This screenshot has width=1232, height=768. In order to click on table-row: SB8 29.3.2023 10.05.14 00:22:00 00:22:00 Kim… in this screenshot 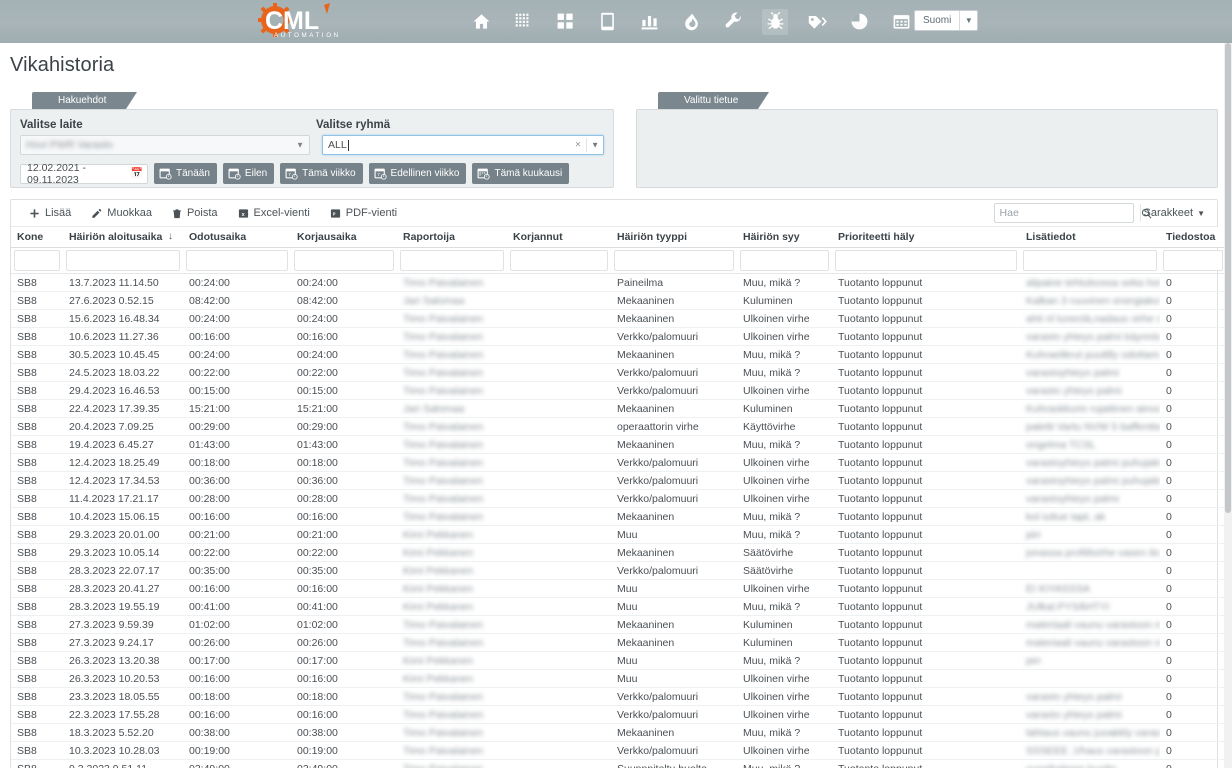, I will do `click(618, 552)`.